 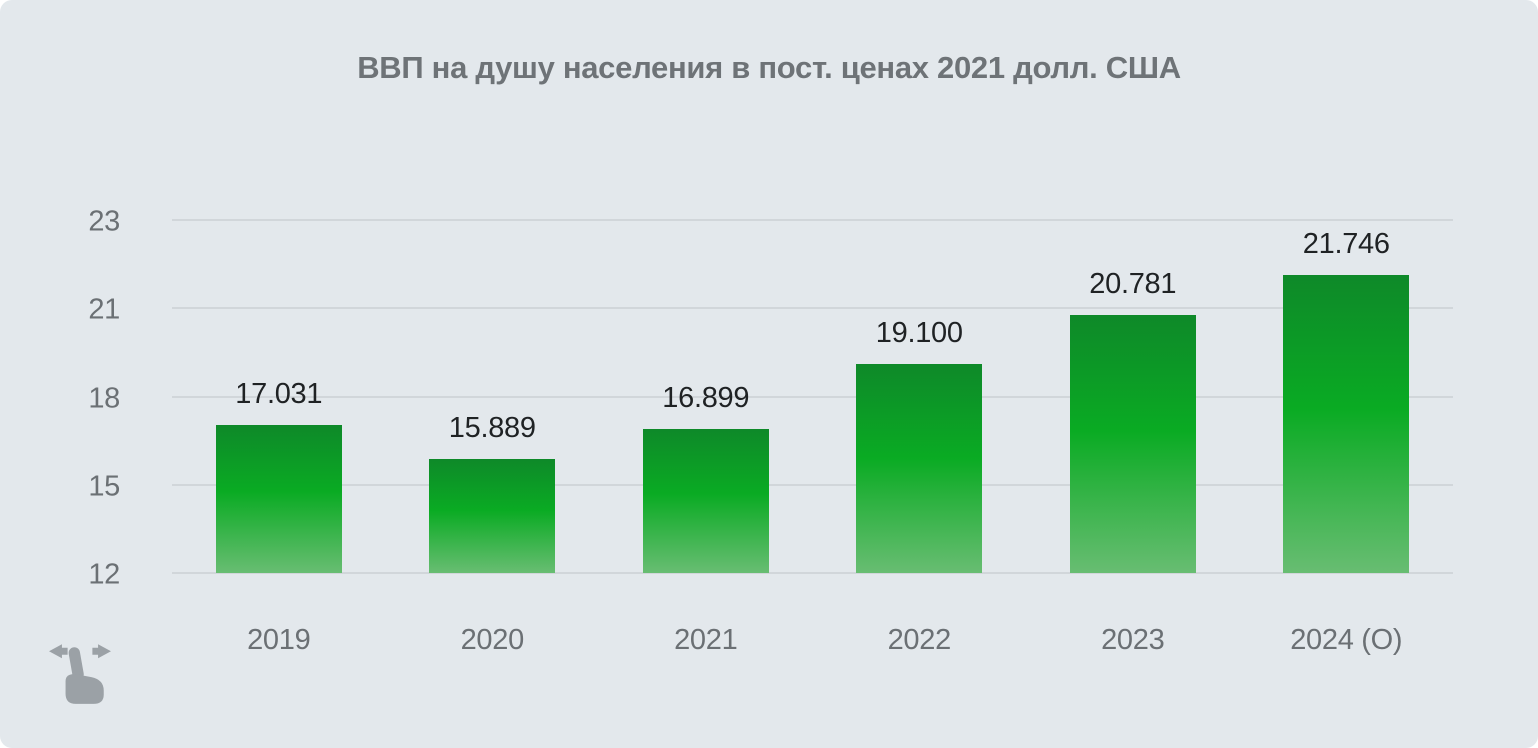 I want to click on y-tick-label: 21, so click(x=104, y=309).